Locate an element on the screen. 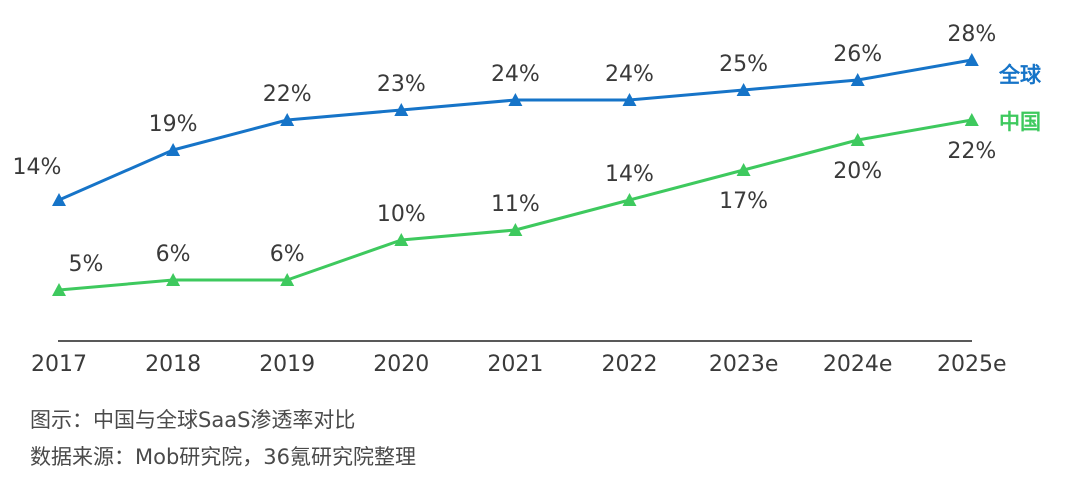 Image resolution: width=1080 pixels, height=481 pixels. data-label: 28% is located at coordinates (971, 34).